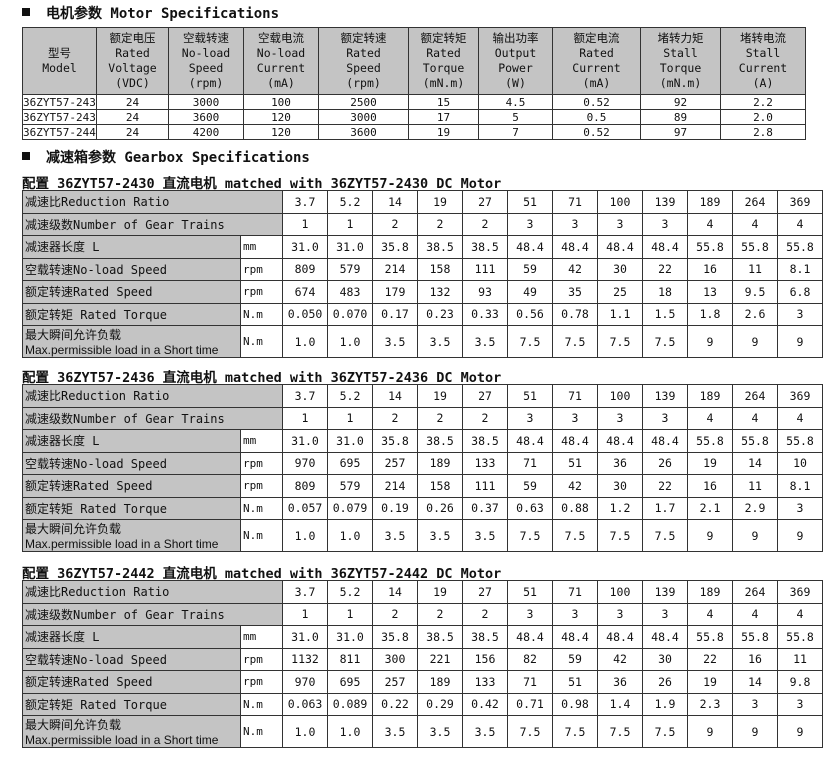 The image size is (834, 762). What do you see at coordinates (440, 269) in the screenshot?
I see `value-cell: 158` at bounding box center [440, 269].